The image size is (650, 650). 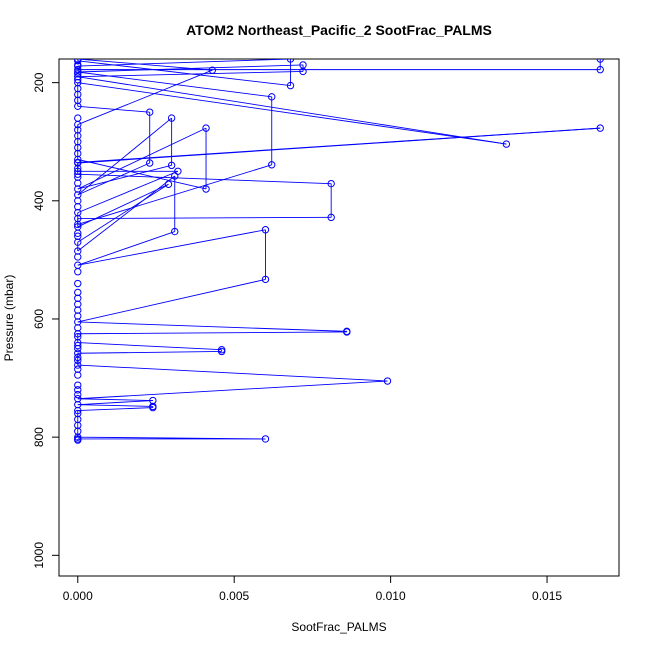 What do you see at coordinates (78, 596) in the screenshot?
I see `x-tick-label: 0.000` at bounding box center [78, 596].